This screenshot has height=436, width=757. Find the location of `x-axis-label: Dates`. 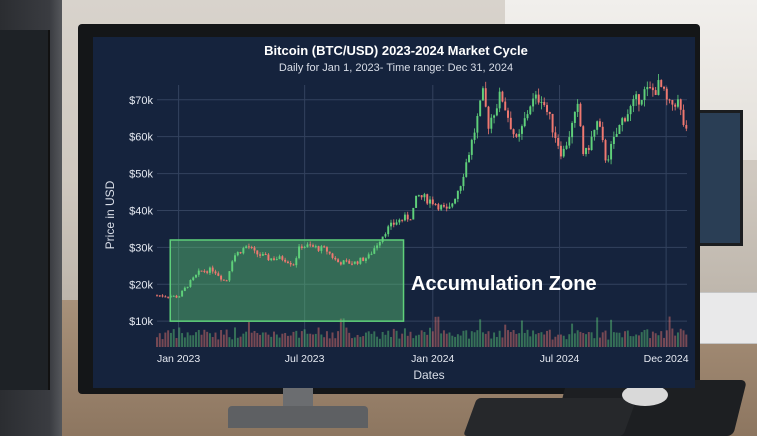

x-axis-label: Dates is located at coordinates (428, 375).